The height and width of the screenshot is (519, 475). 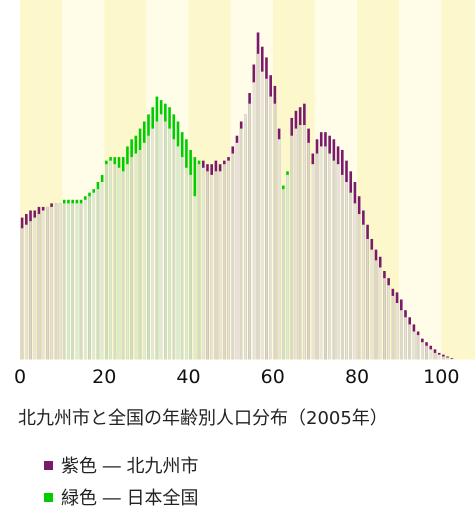 I want to click on x-tick-label: 0, so click(x=20, y=377).